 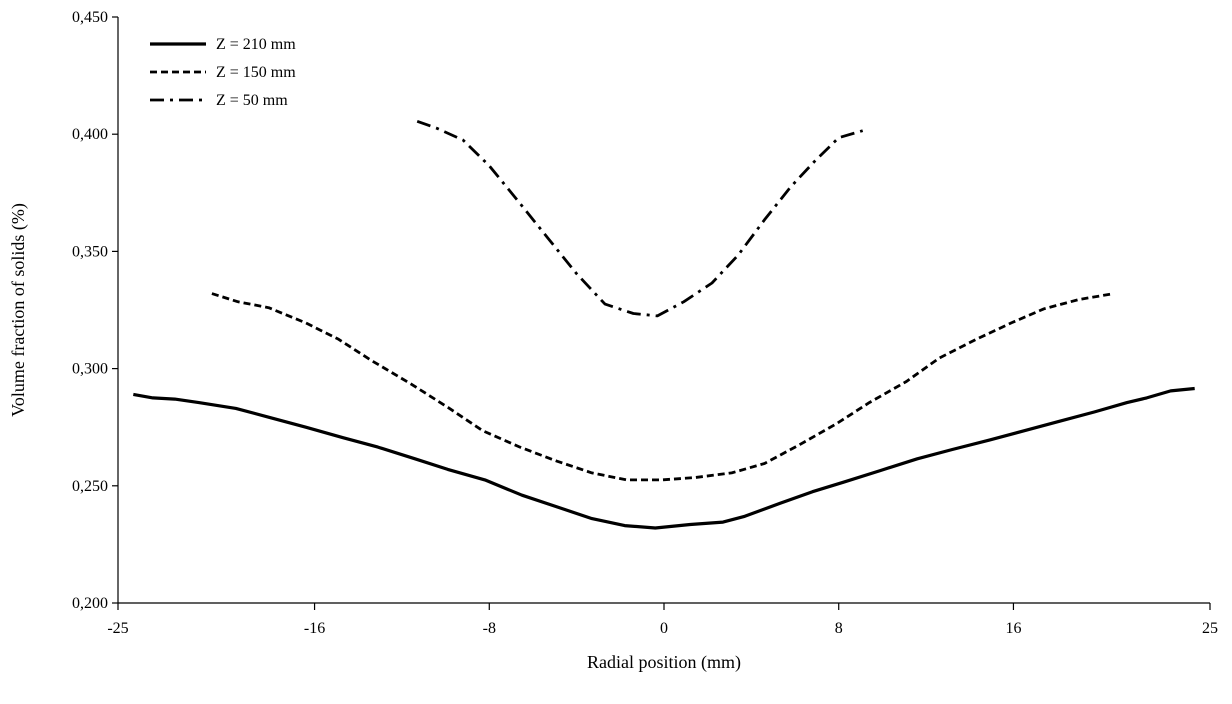 What do you see at coordinates (256, 72) in the screenshot?
I see `legend-label-2: Z = 150 mm` at bounding box center [256, 72].